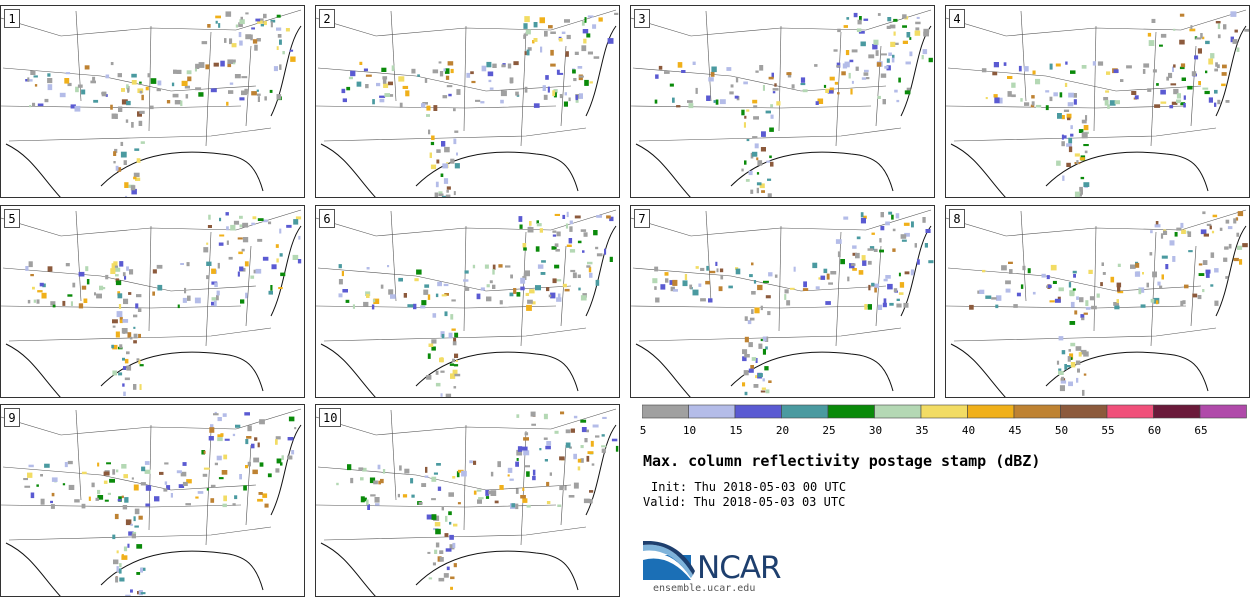 The height and width of the screenshot is (597, 1260). Describe the element at coordinates (665, 411) in the screenshot. I see `colorbar-segment` at that location.